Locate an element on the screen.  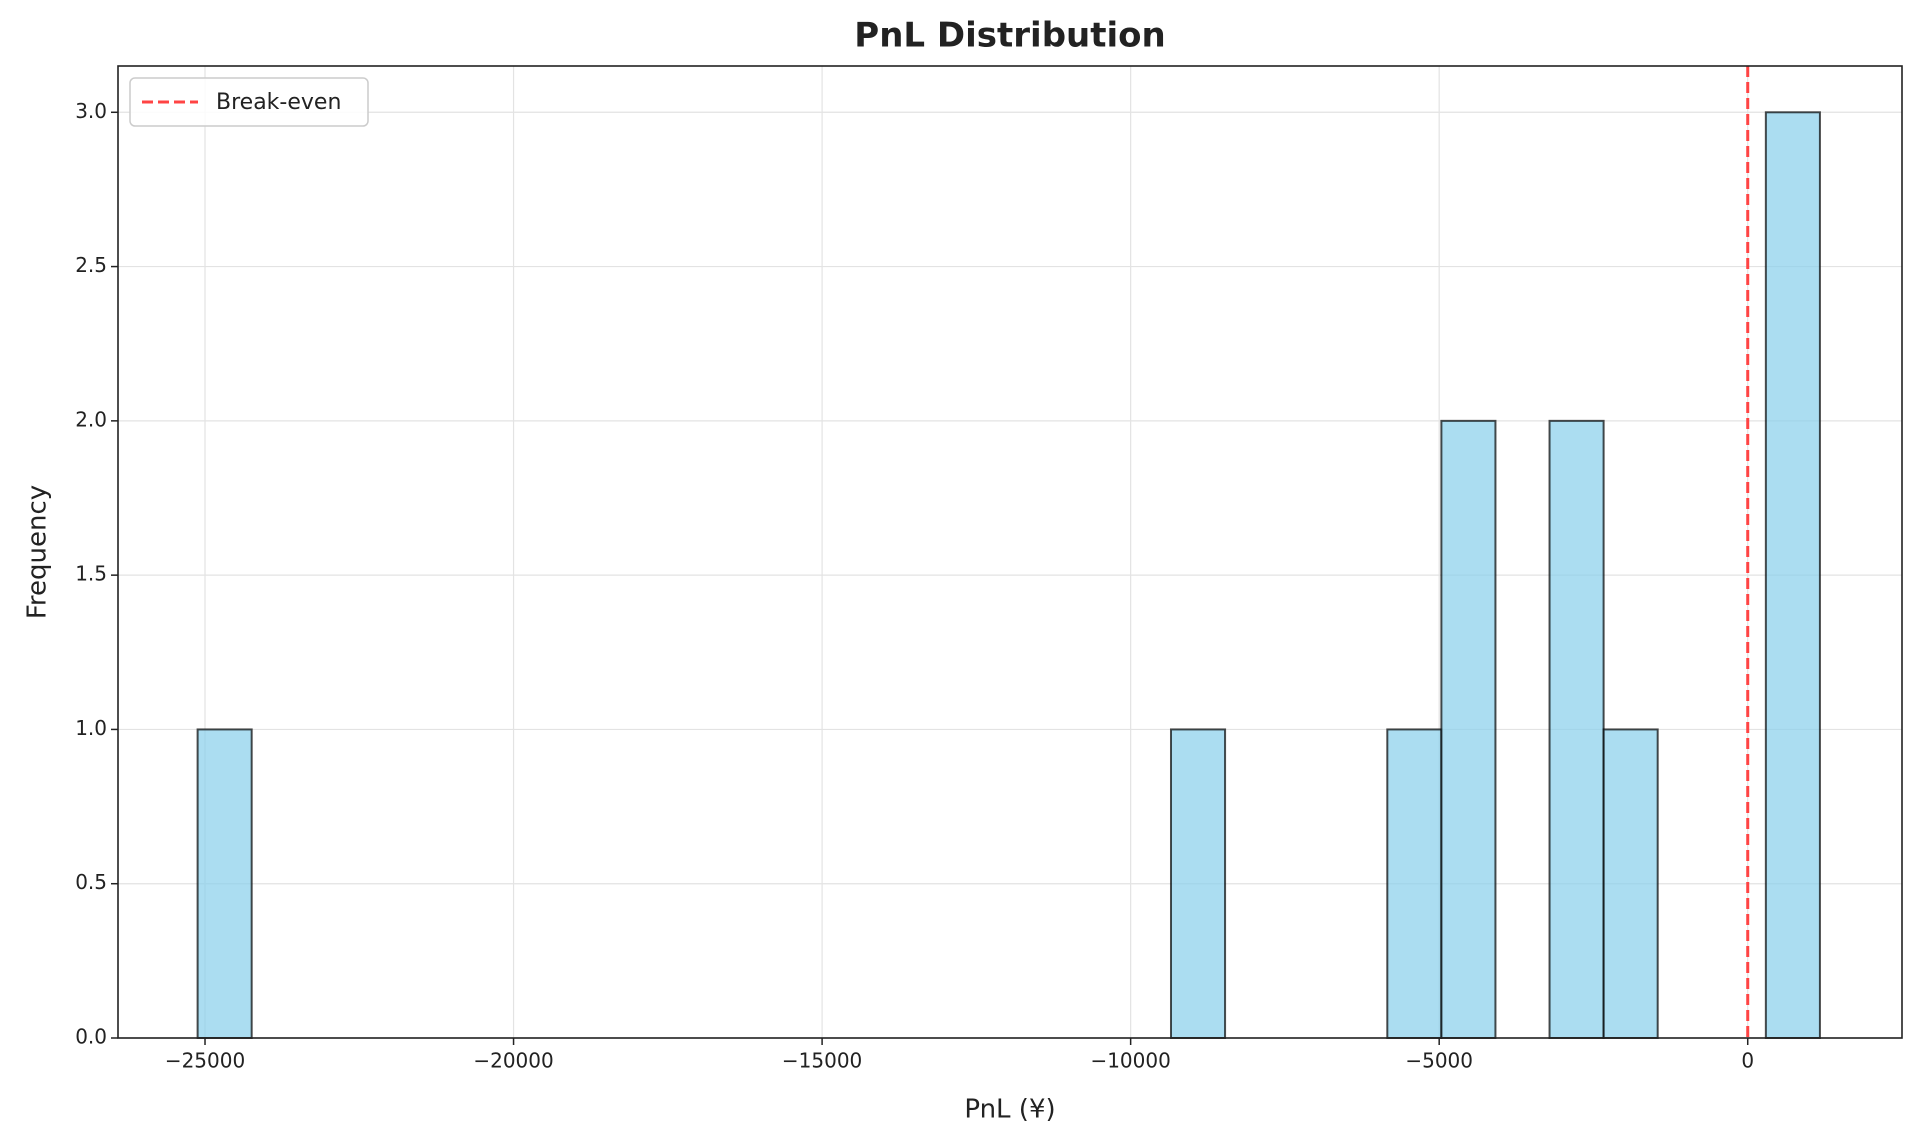
x-tick-label: 0 is located at coordinates (1747, 1061).